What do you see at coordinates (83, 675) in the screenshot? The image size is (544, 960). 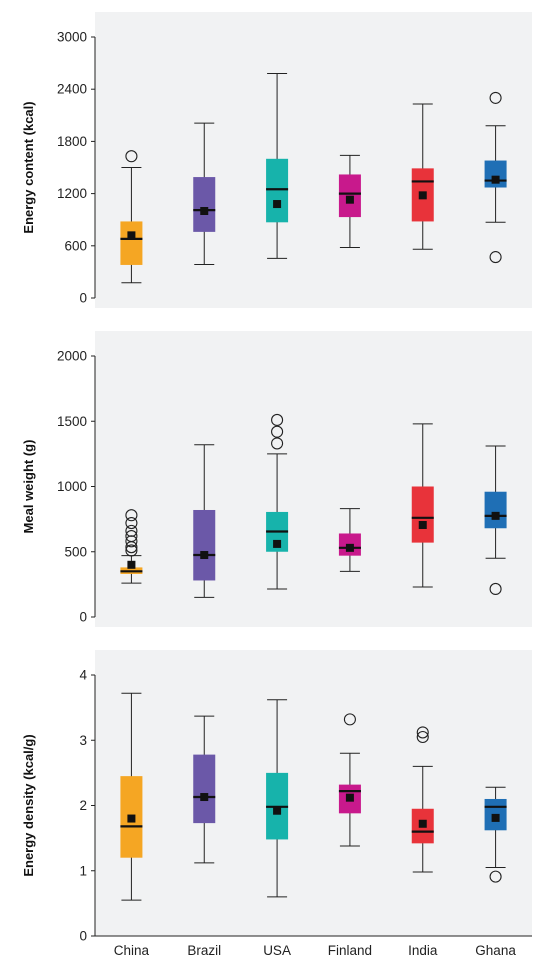 I see `y-tick-label: 4` at bounding box center [83, 675].